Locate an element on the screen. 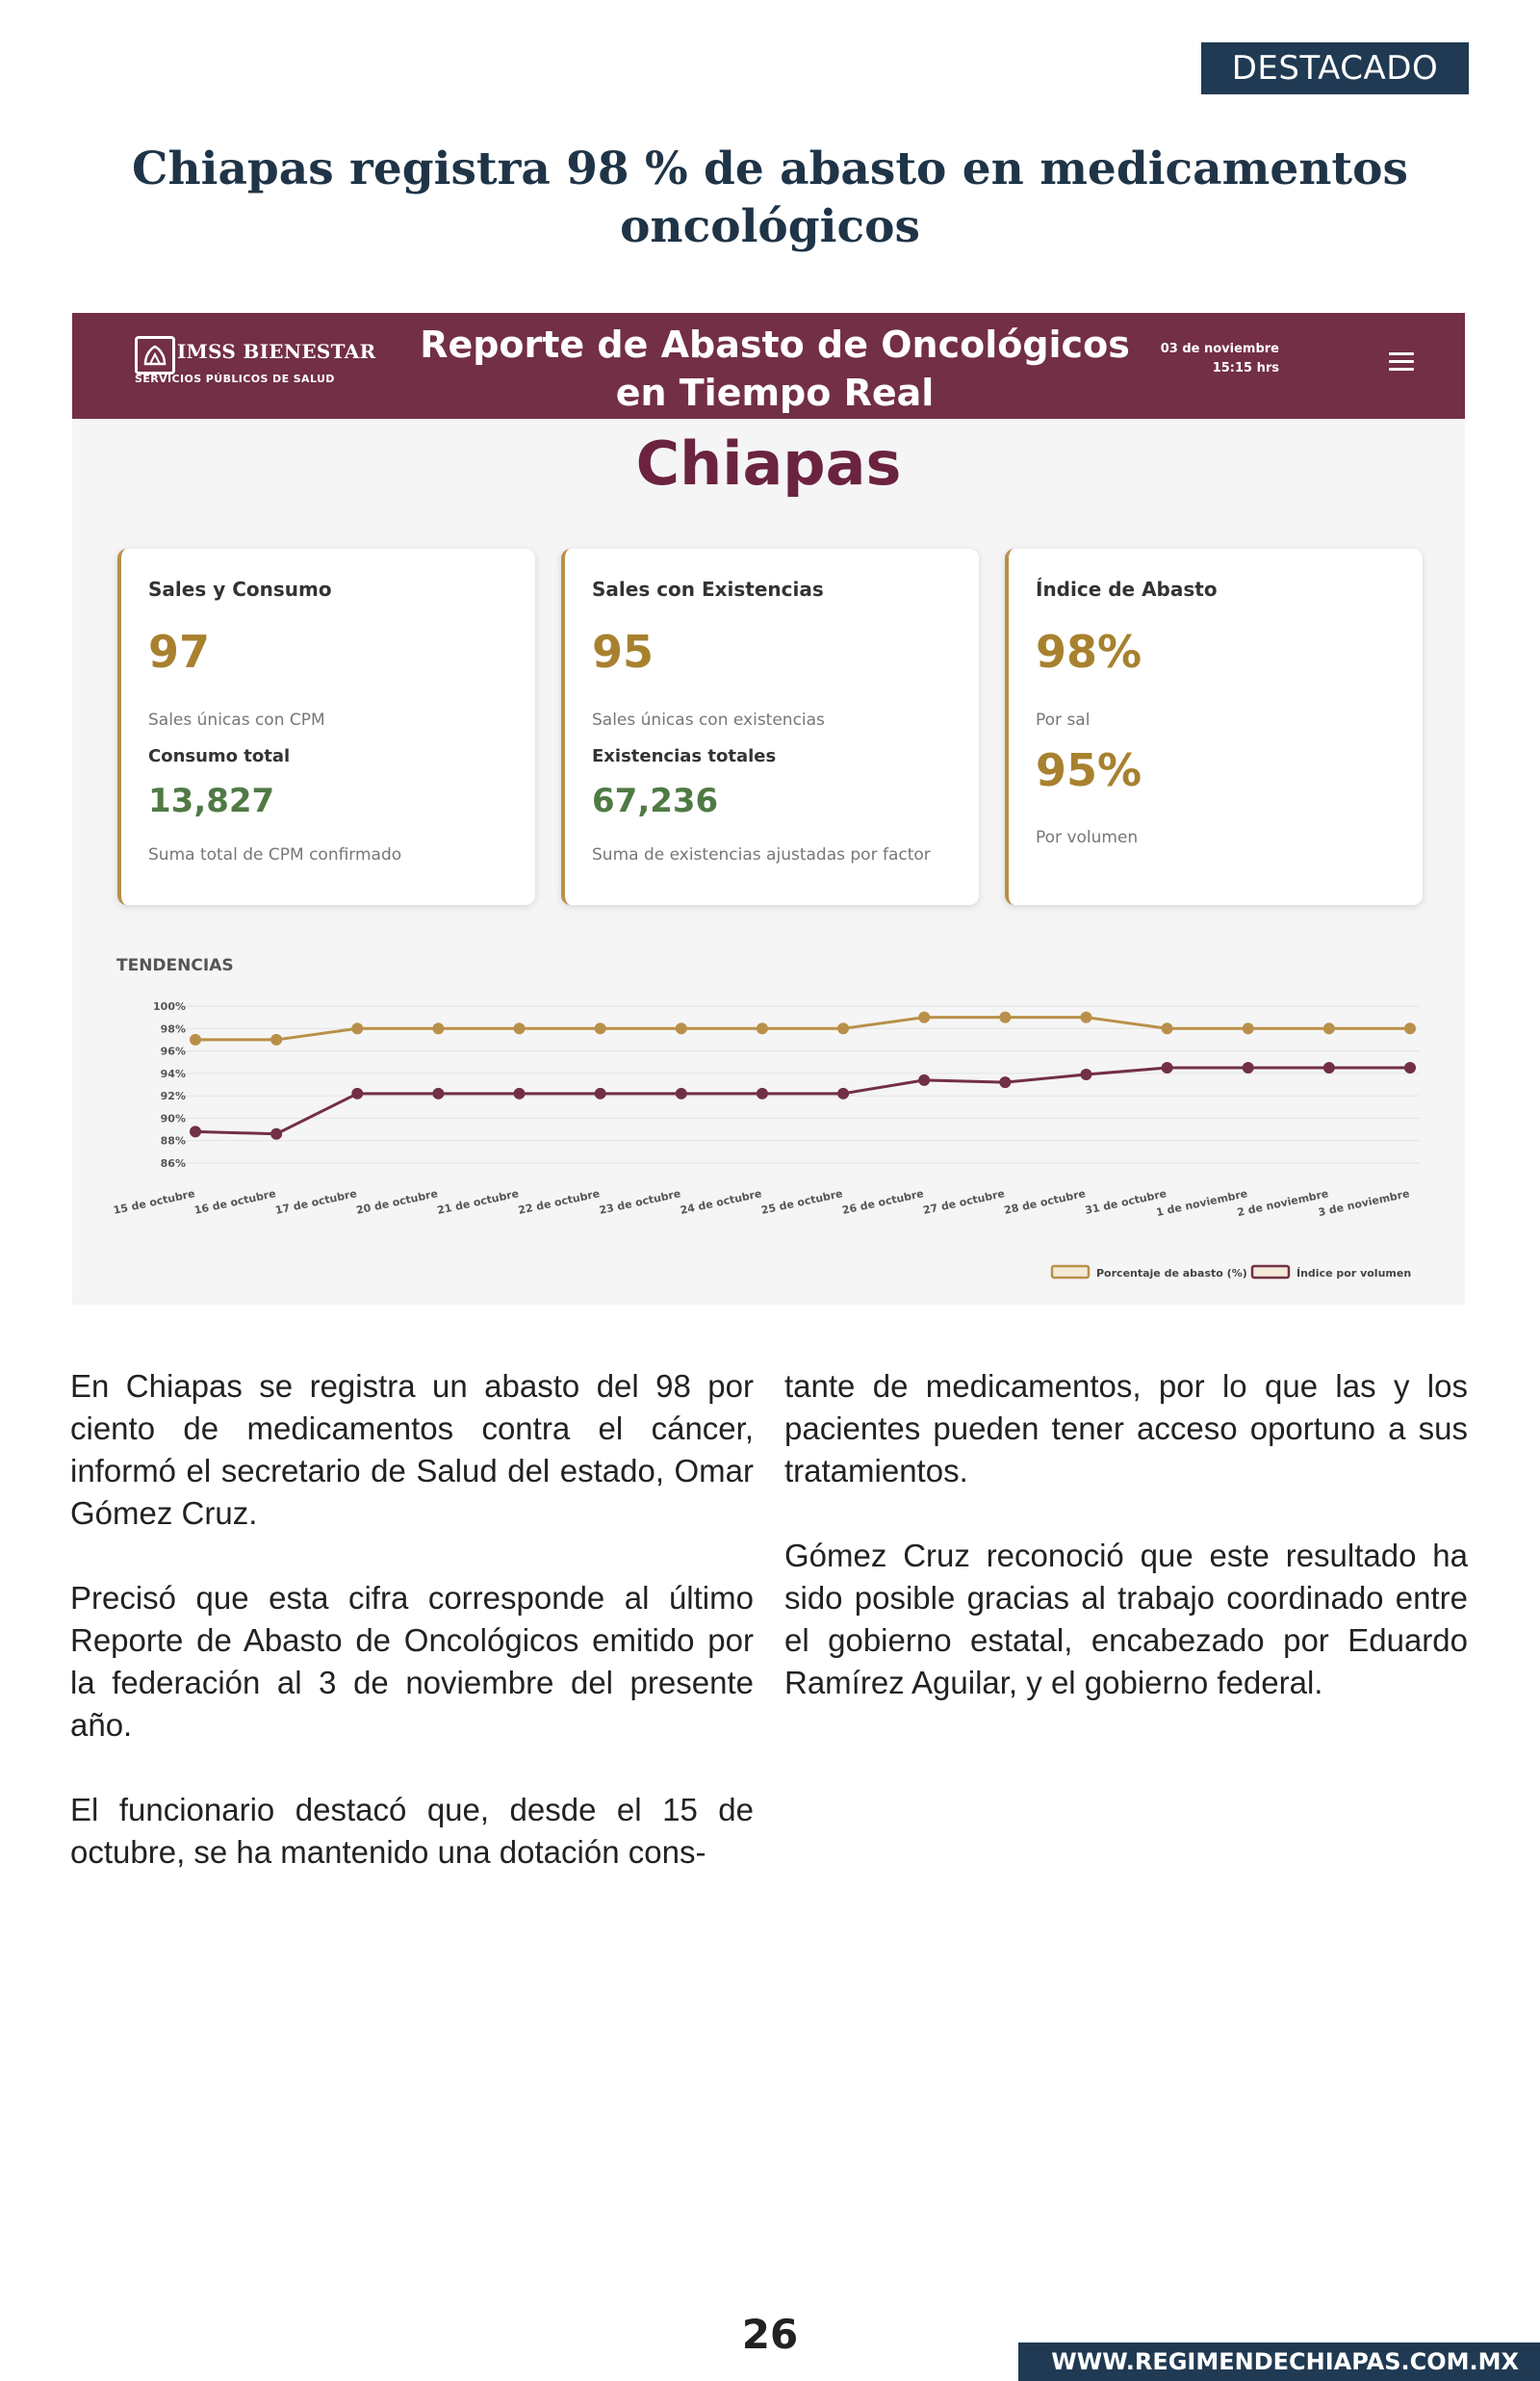  card-value-2-caption: Por volumen is located at coordinates (1087, 837).